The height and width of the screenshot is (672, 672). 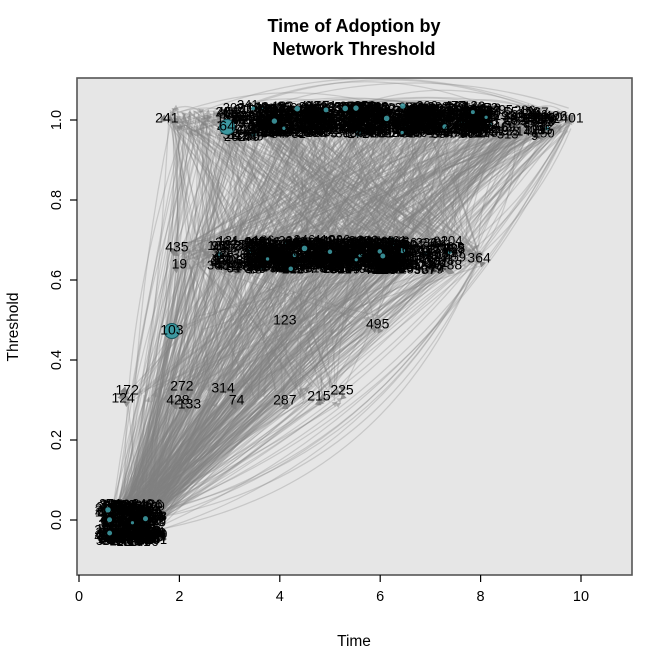 I want to click on svg-text: 328, so click(x=262, y=110).